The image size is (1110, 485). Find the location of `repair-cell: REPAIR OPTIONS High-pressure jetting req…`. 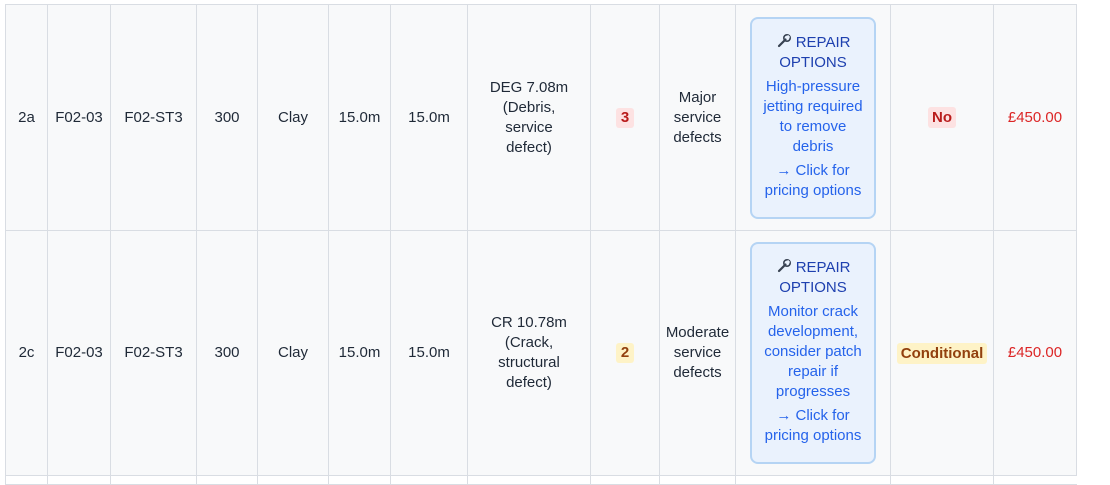

repair-cell: REPAIR OPTIONS High-pressure jetting req… is located at coordinates (813, 117).